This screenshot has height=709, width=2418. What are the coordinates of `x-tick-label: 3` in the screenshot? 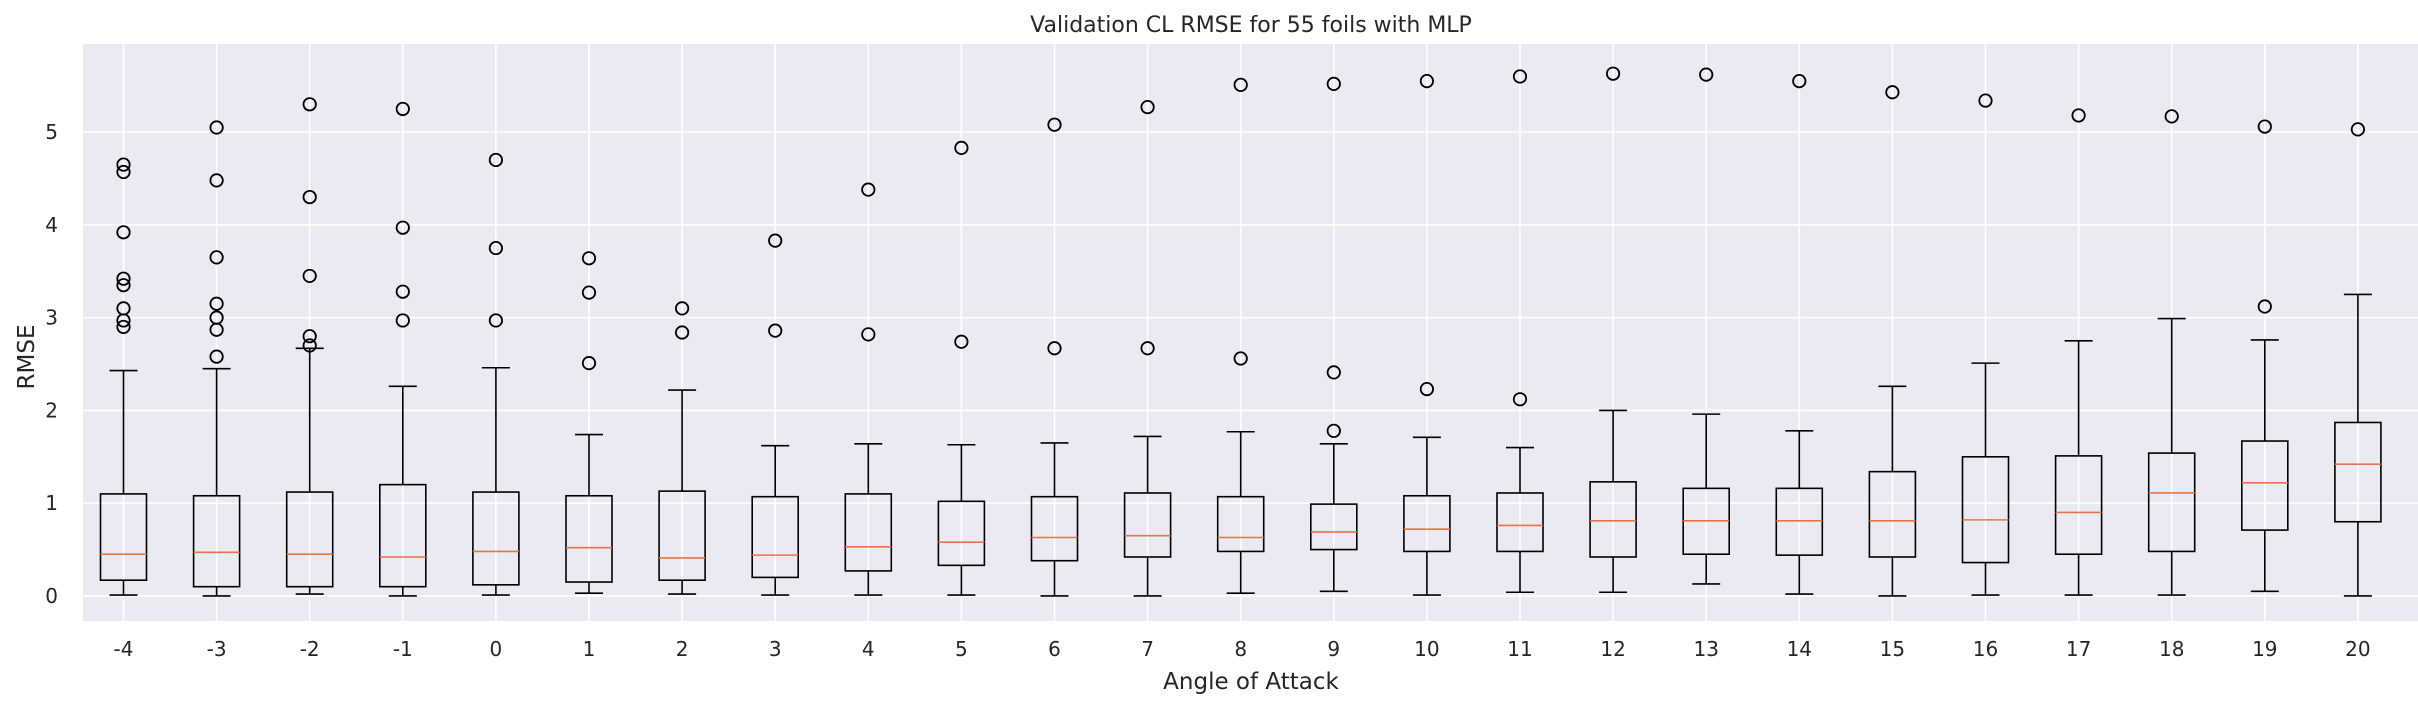 It's located at (775, 649).